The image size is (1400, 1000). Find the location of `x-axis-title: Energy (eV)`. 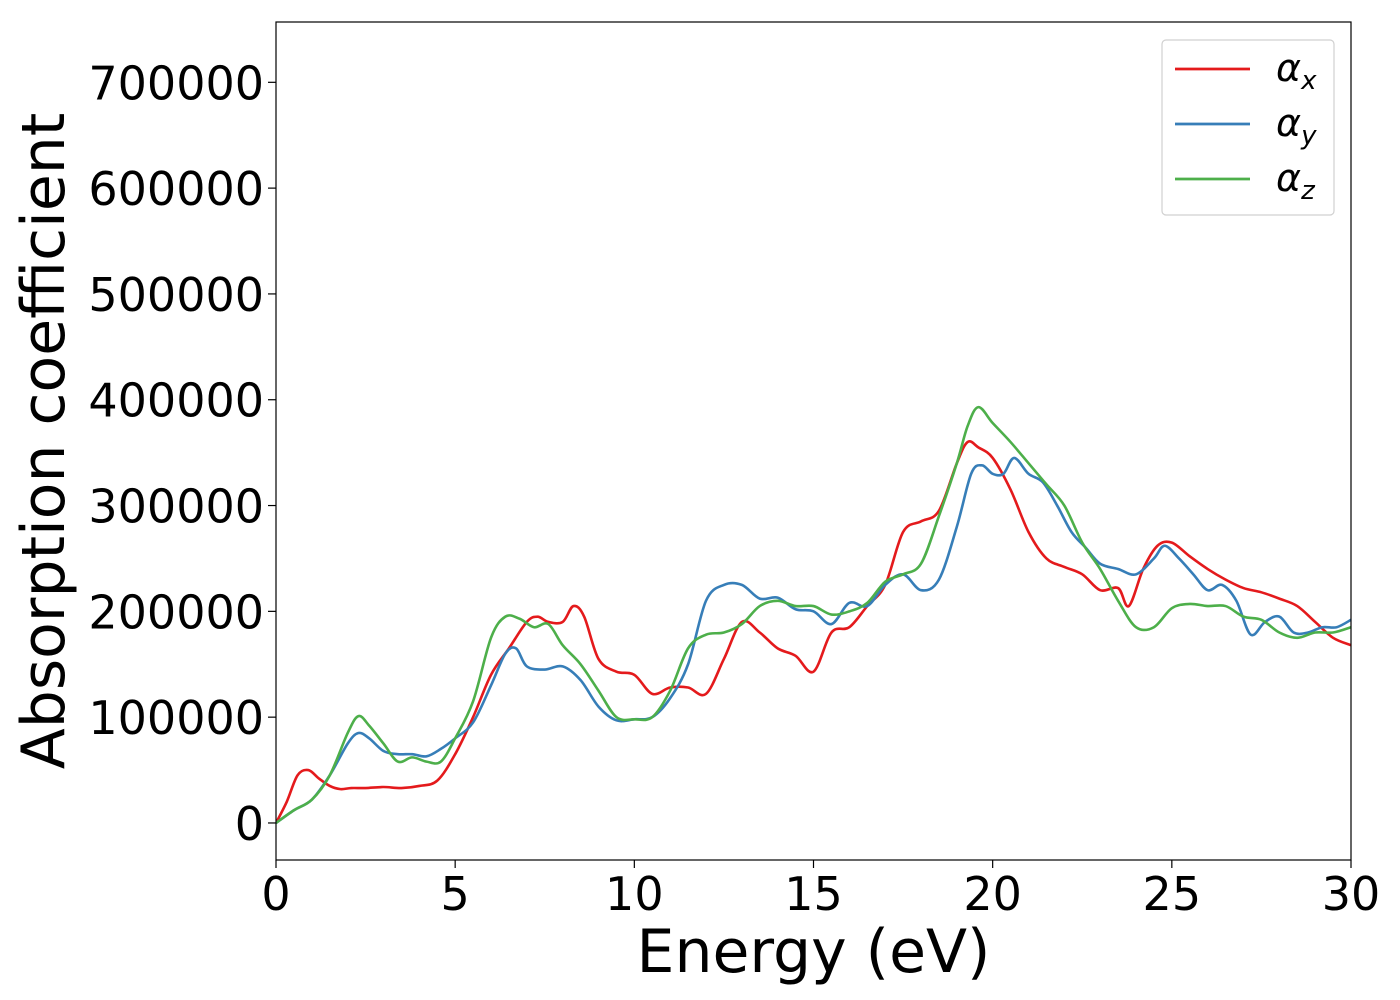

x-axis-title: Energy (eV) is located at coordinates (814, 952).